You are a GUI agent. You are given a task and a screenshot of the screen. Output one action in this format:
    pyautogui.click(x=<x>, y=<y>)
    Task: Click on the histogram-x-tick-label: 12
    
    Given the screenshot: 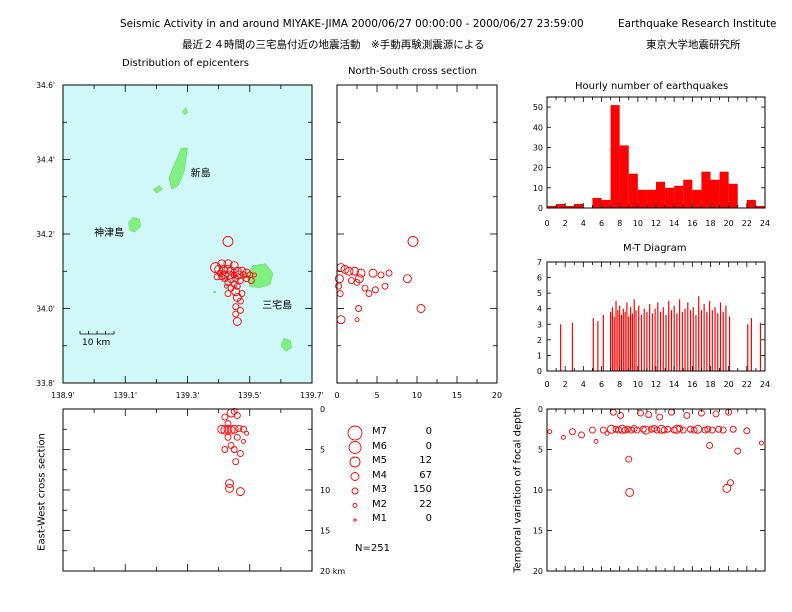 What is the action you would take?
    pyautogui.click(x=656, y=223)
    